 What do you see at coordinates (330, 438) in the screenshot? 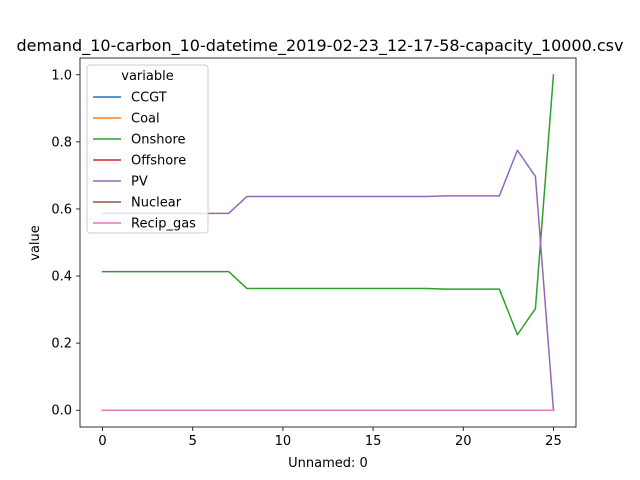
I see `x-axis: 0 5 10 15 20 25` at bounding box center [330, 438].